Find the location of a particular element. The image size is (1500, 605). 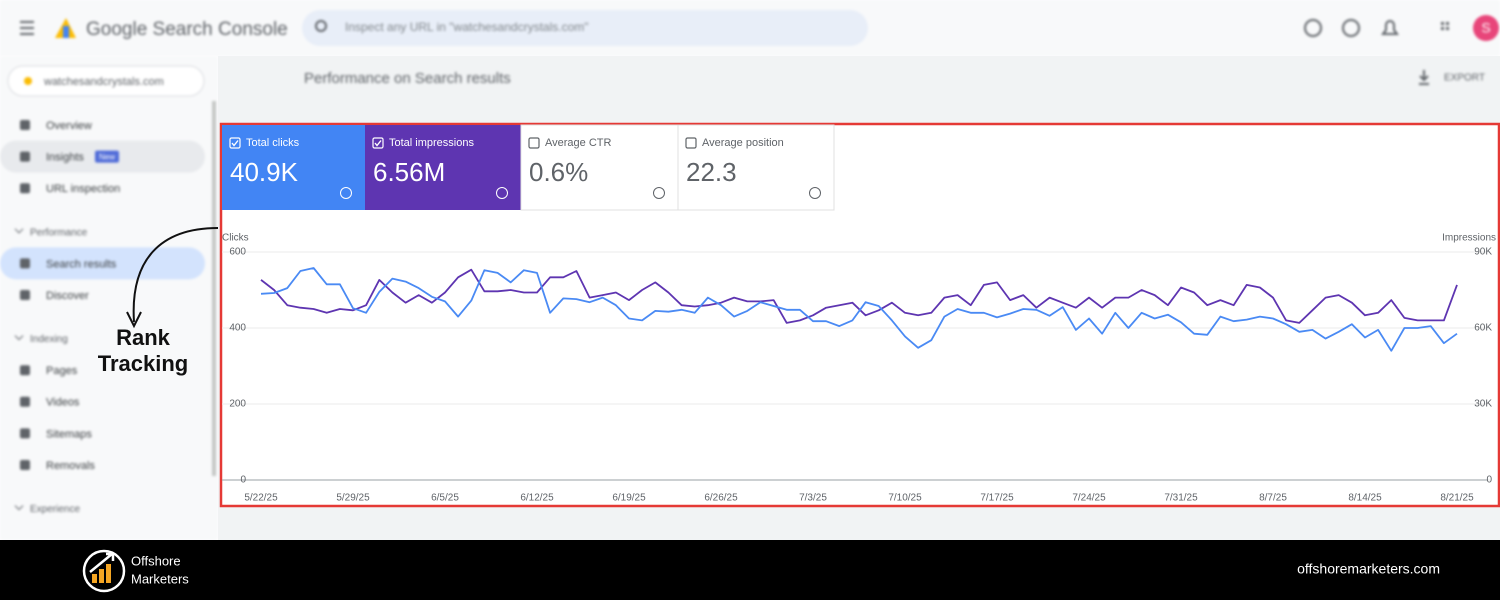

metric-label: Average position is located at coordinates (743, 143).